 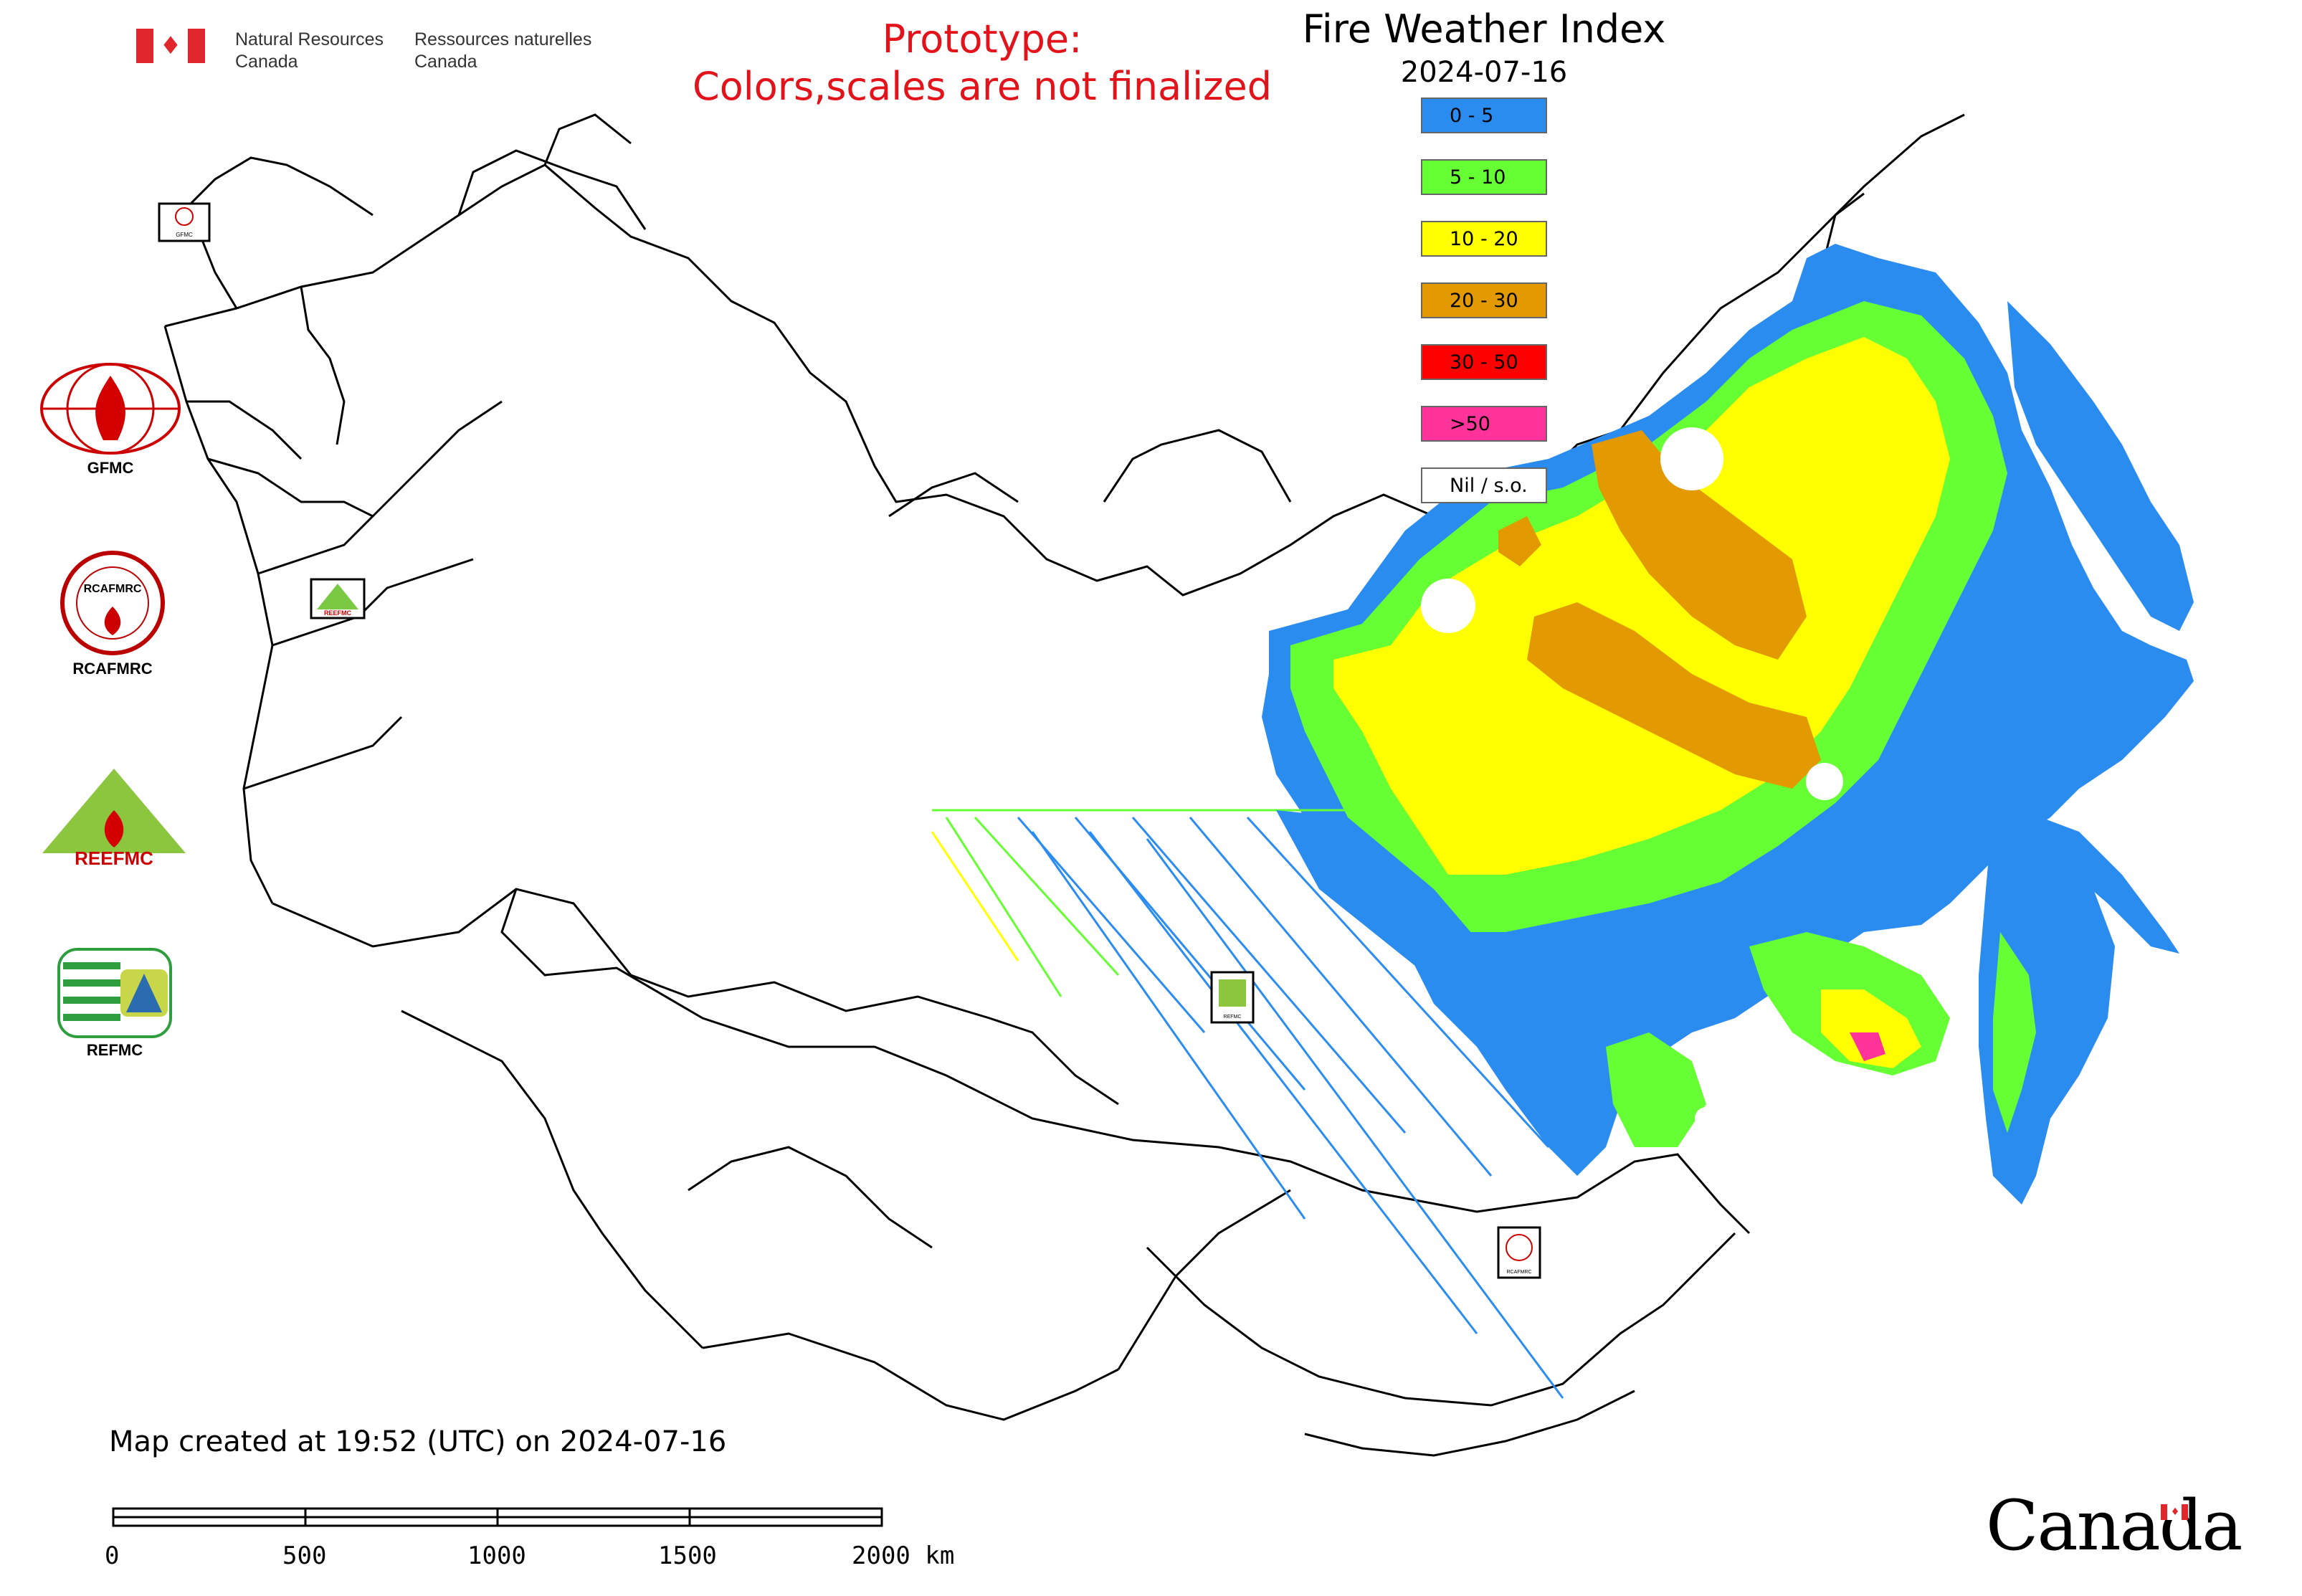 I want to click on refmc-logo: REFMC, so click(x=114, y=1004).